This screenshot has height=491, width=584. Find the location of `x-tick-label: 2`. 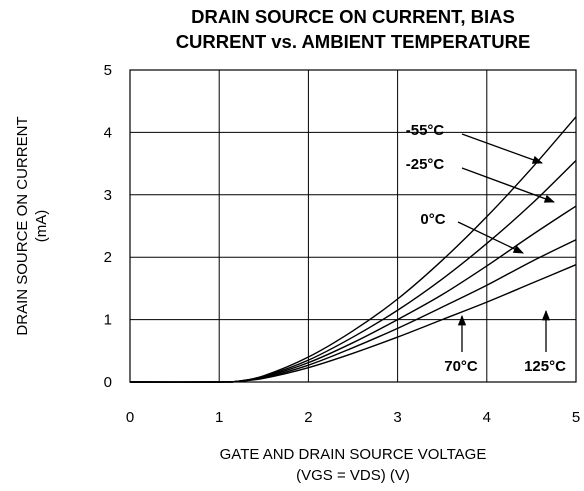

x-tick-label: 2 is located at coordinates (308, 417).